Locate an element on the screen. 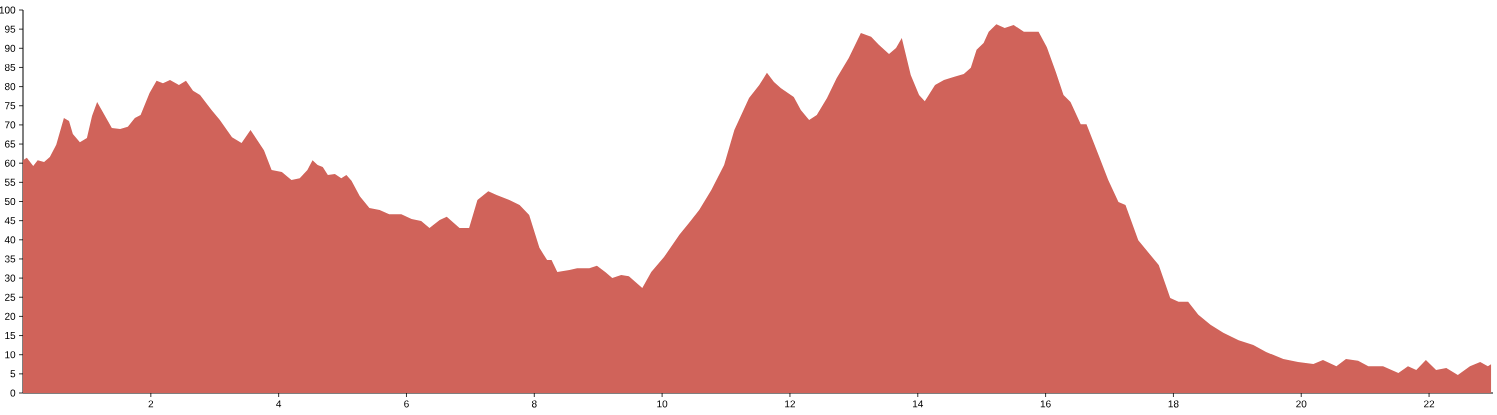 The height and width of the screenshot is (415, 1497). x-tick-label: 8 is located at coordinates (534, 404).